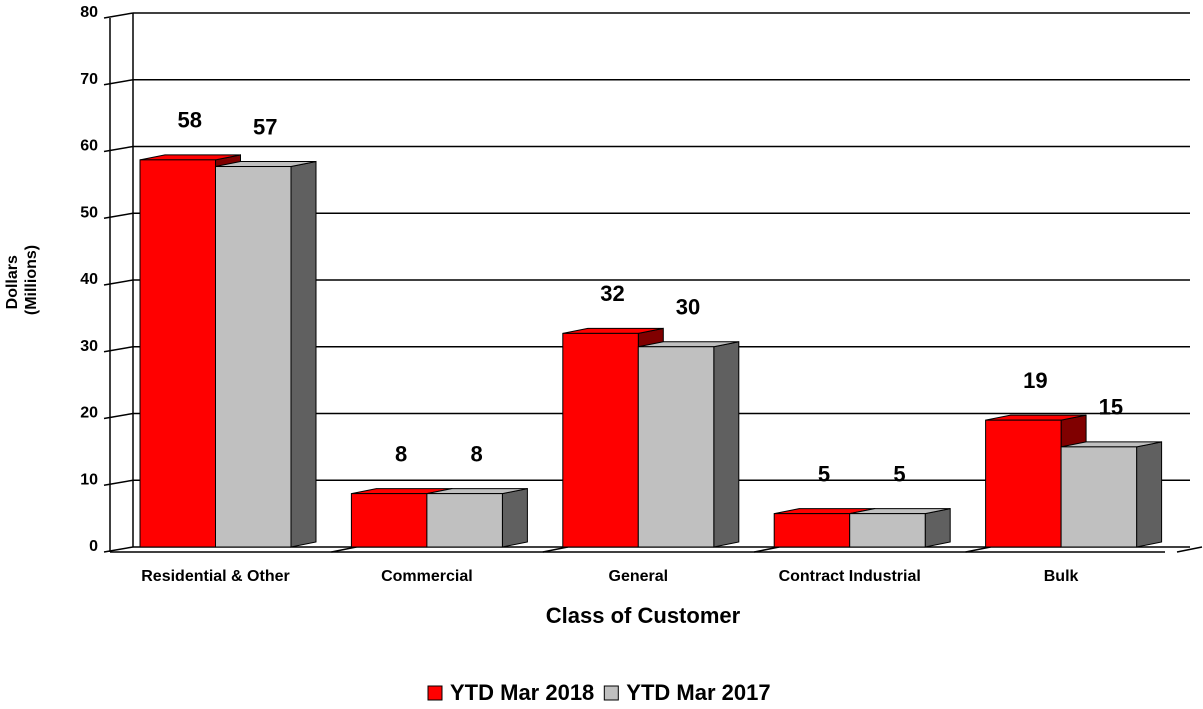 This screenshot has width=1203, height=709. What do you see at coordinates (89, 212) in the screenshot?
I see `y-tick-label: 50` at bounding box center [89, 212].